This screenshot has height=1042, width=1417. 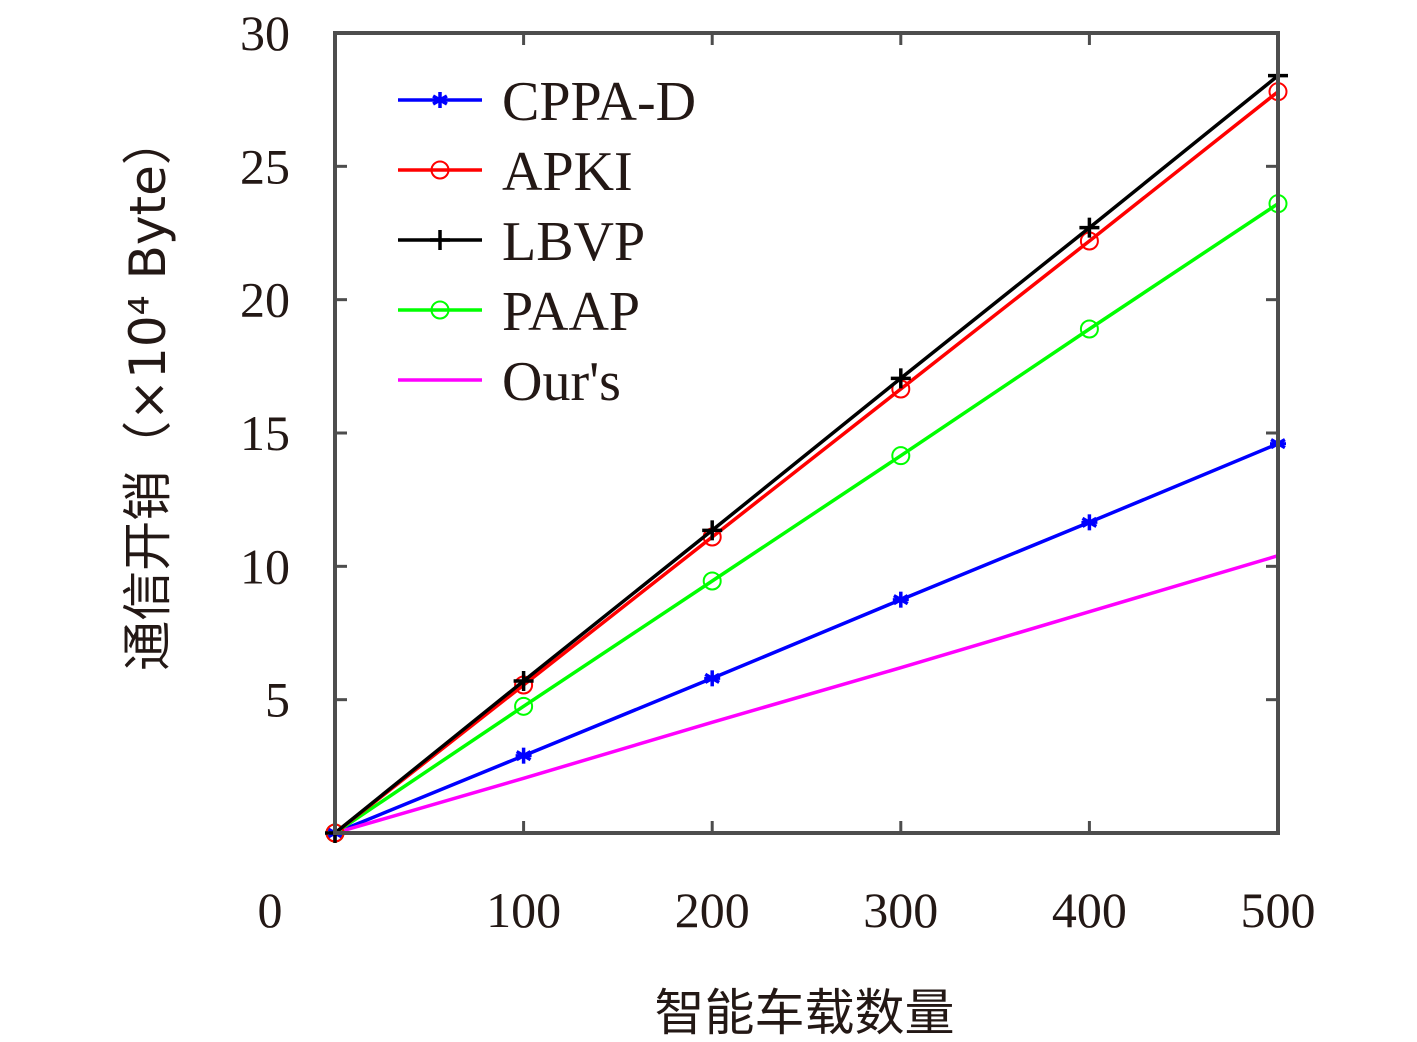 I want to click on y-tick-label: 25, so click(x=265, y=166).